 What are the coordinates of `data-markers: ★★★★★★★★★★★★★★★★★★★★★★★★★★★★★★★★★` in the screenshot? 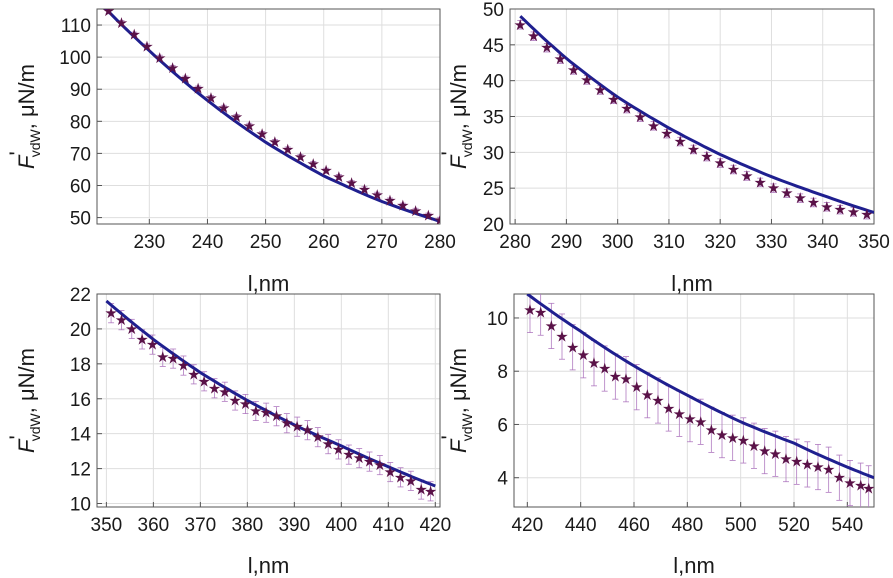 It's located at (699, 399).